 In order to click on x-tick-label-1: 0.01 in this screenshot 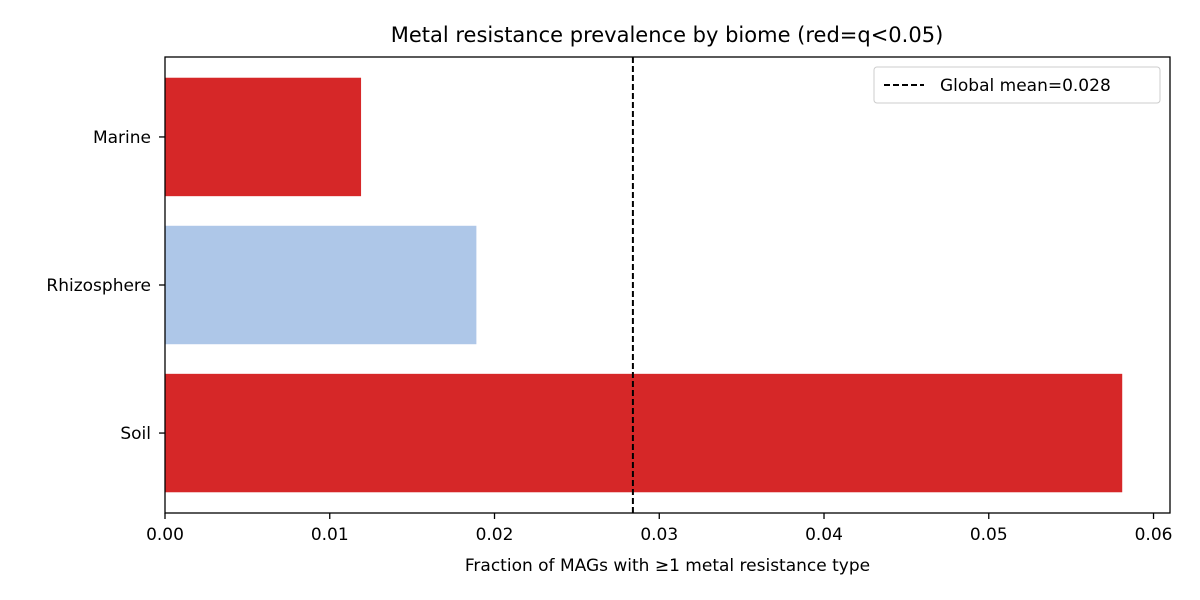, I will do `click(330, 535)`.